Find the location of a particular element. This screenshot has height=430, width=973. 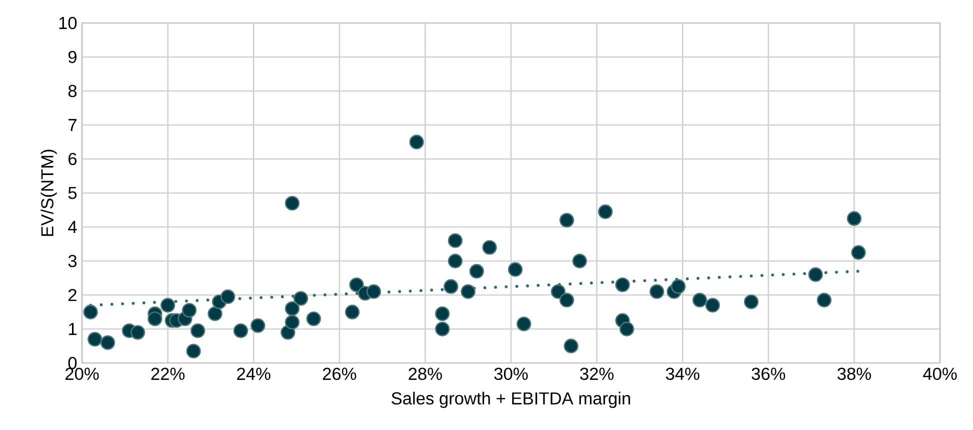

x-tick-label: 36% is located at coordinates (769, 374).